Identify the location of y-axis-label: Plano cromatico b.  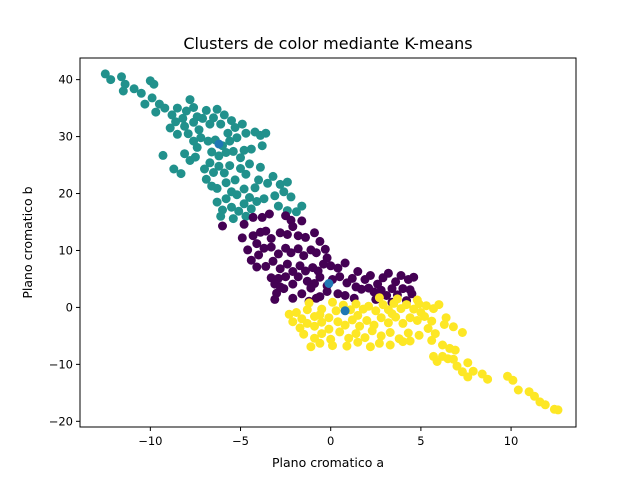
(27, 242).